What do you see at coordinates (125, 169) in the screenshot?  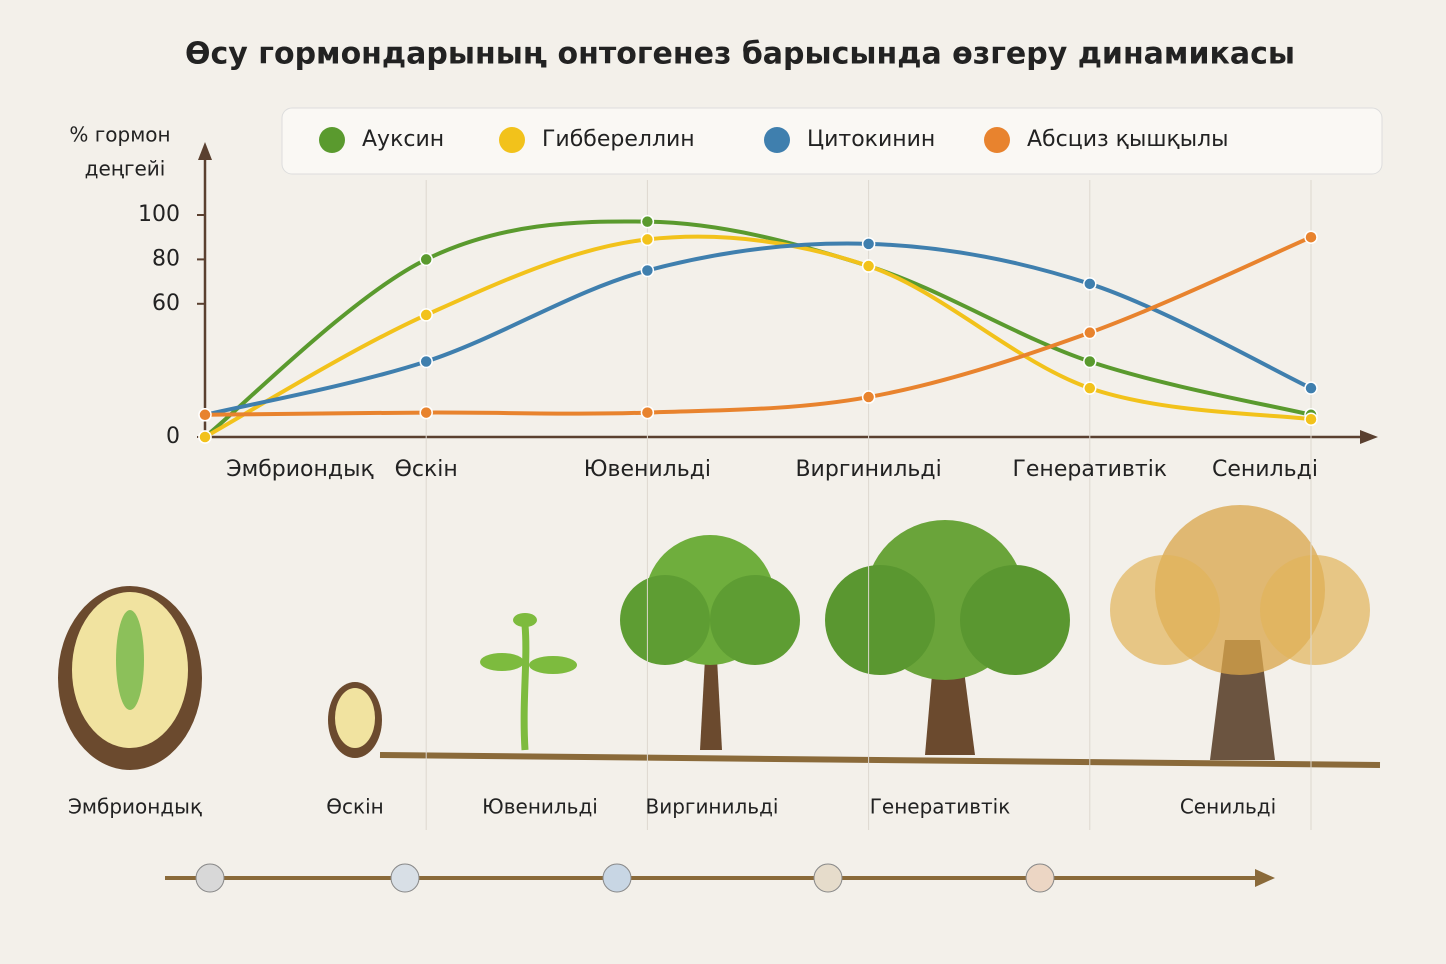 I see `y-axis-label: деңгейі` at bounding box center [125, 169].